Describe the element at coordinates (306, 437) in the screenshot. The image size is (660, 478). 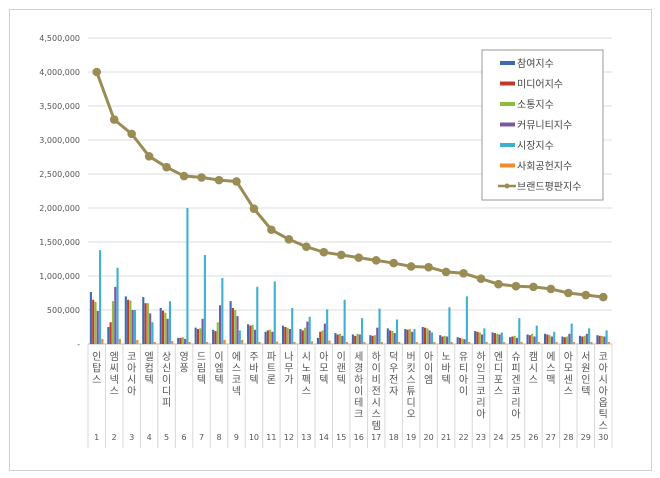
I see `rank-label: 13` at that location.